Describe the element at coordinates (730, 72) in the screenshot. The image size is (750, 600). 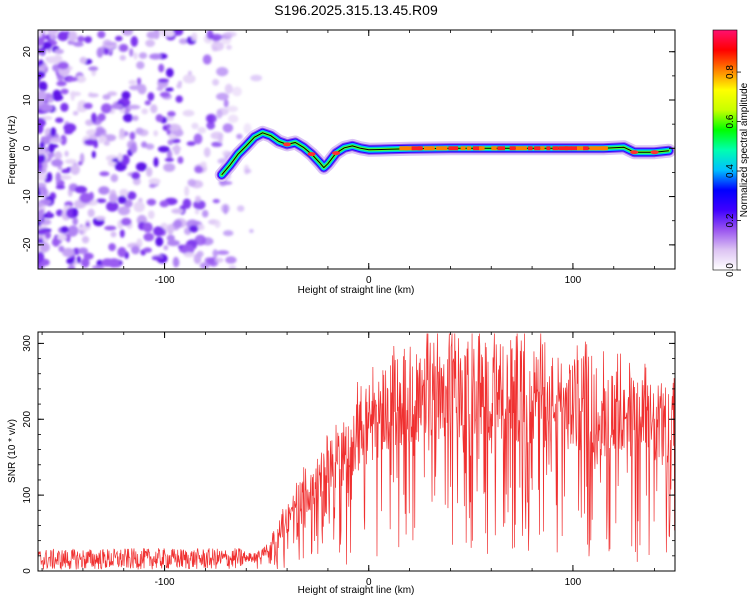
I see `colorbar-tick-label: 0.8` at that location.